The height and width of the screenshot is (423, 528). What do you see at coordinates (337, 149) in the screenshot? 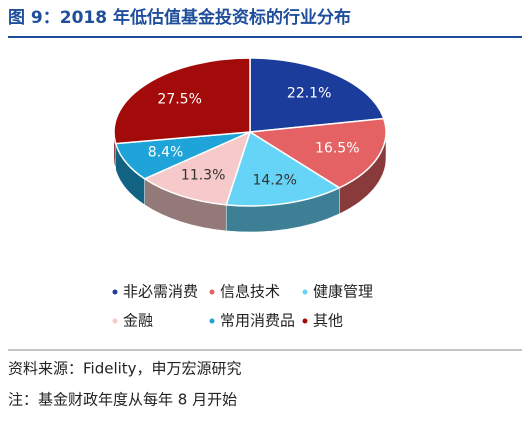
I see `data-label: 16.5%` at bounding box center [337, 149].